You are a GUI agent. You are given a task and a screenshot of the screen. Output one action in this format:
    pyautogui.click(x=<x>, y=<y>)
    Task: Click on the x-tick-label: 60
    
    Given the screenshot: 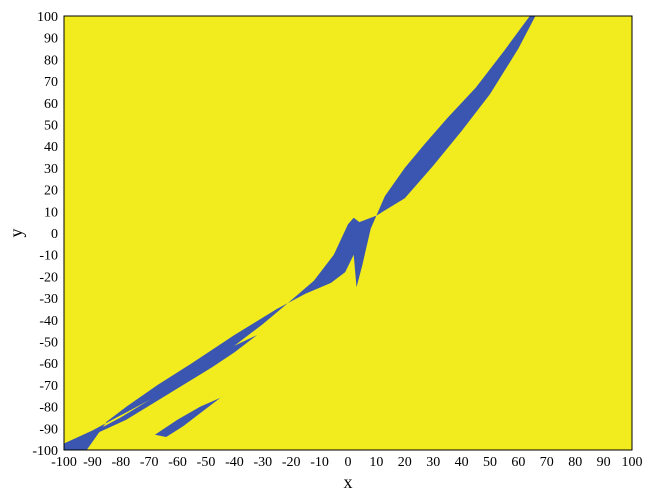 What is the action you would take?
    pyautogui.click(x=518, y=462)
    